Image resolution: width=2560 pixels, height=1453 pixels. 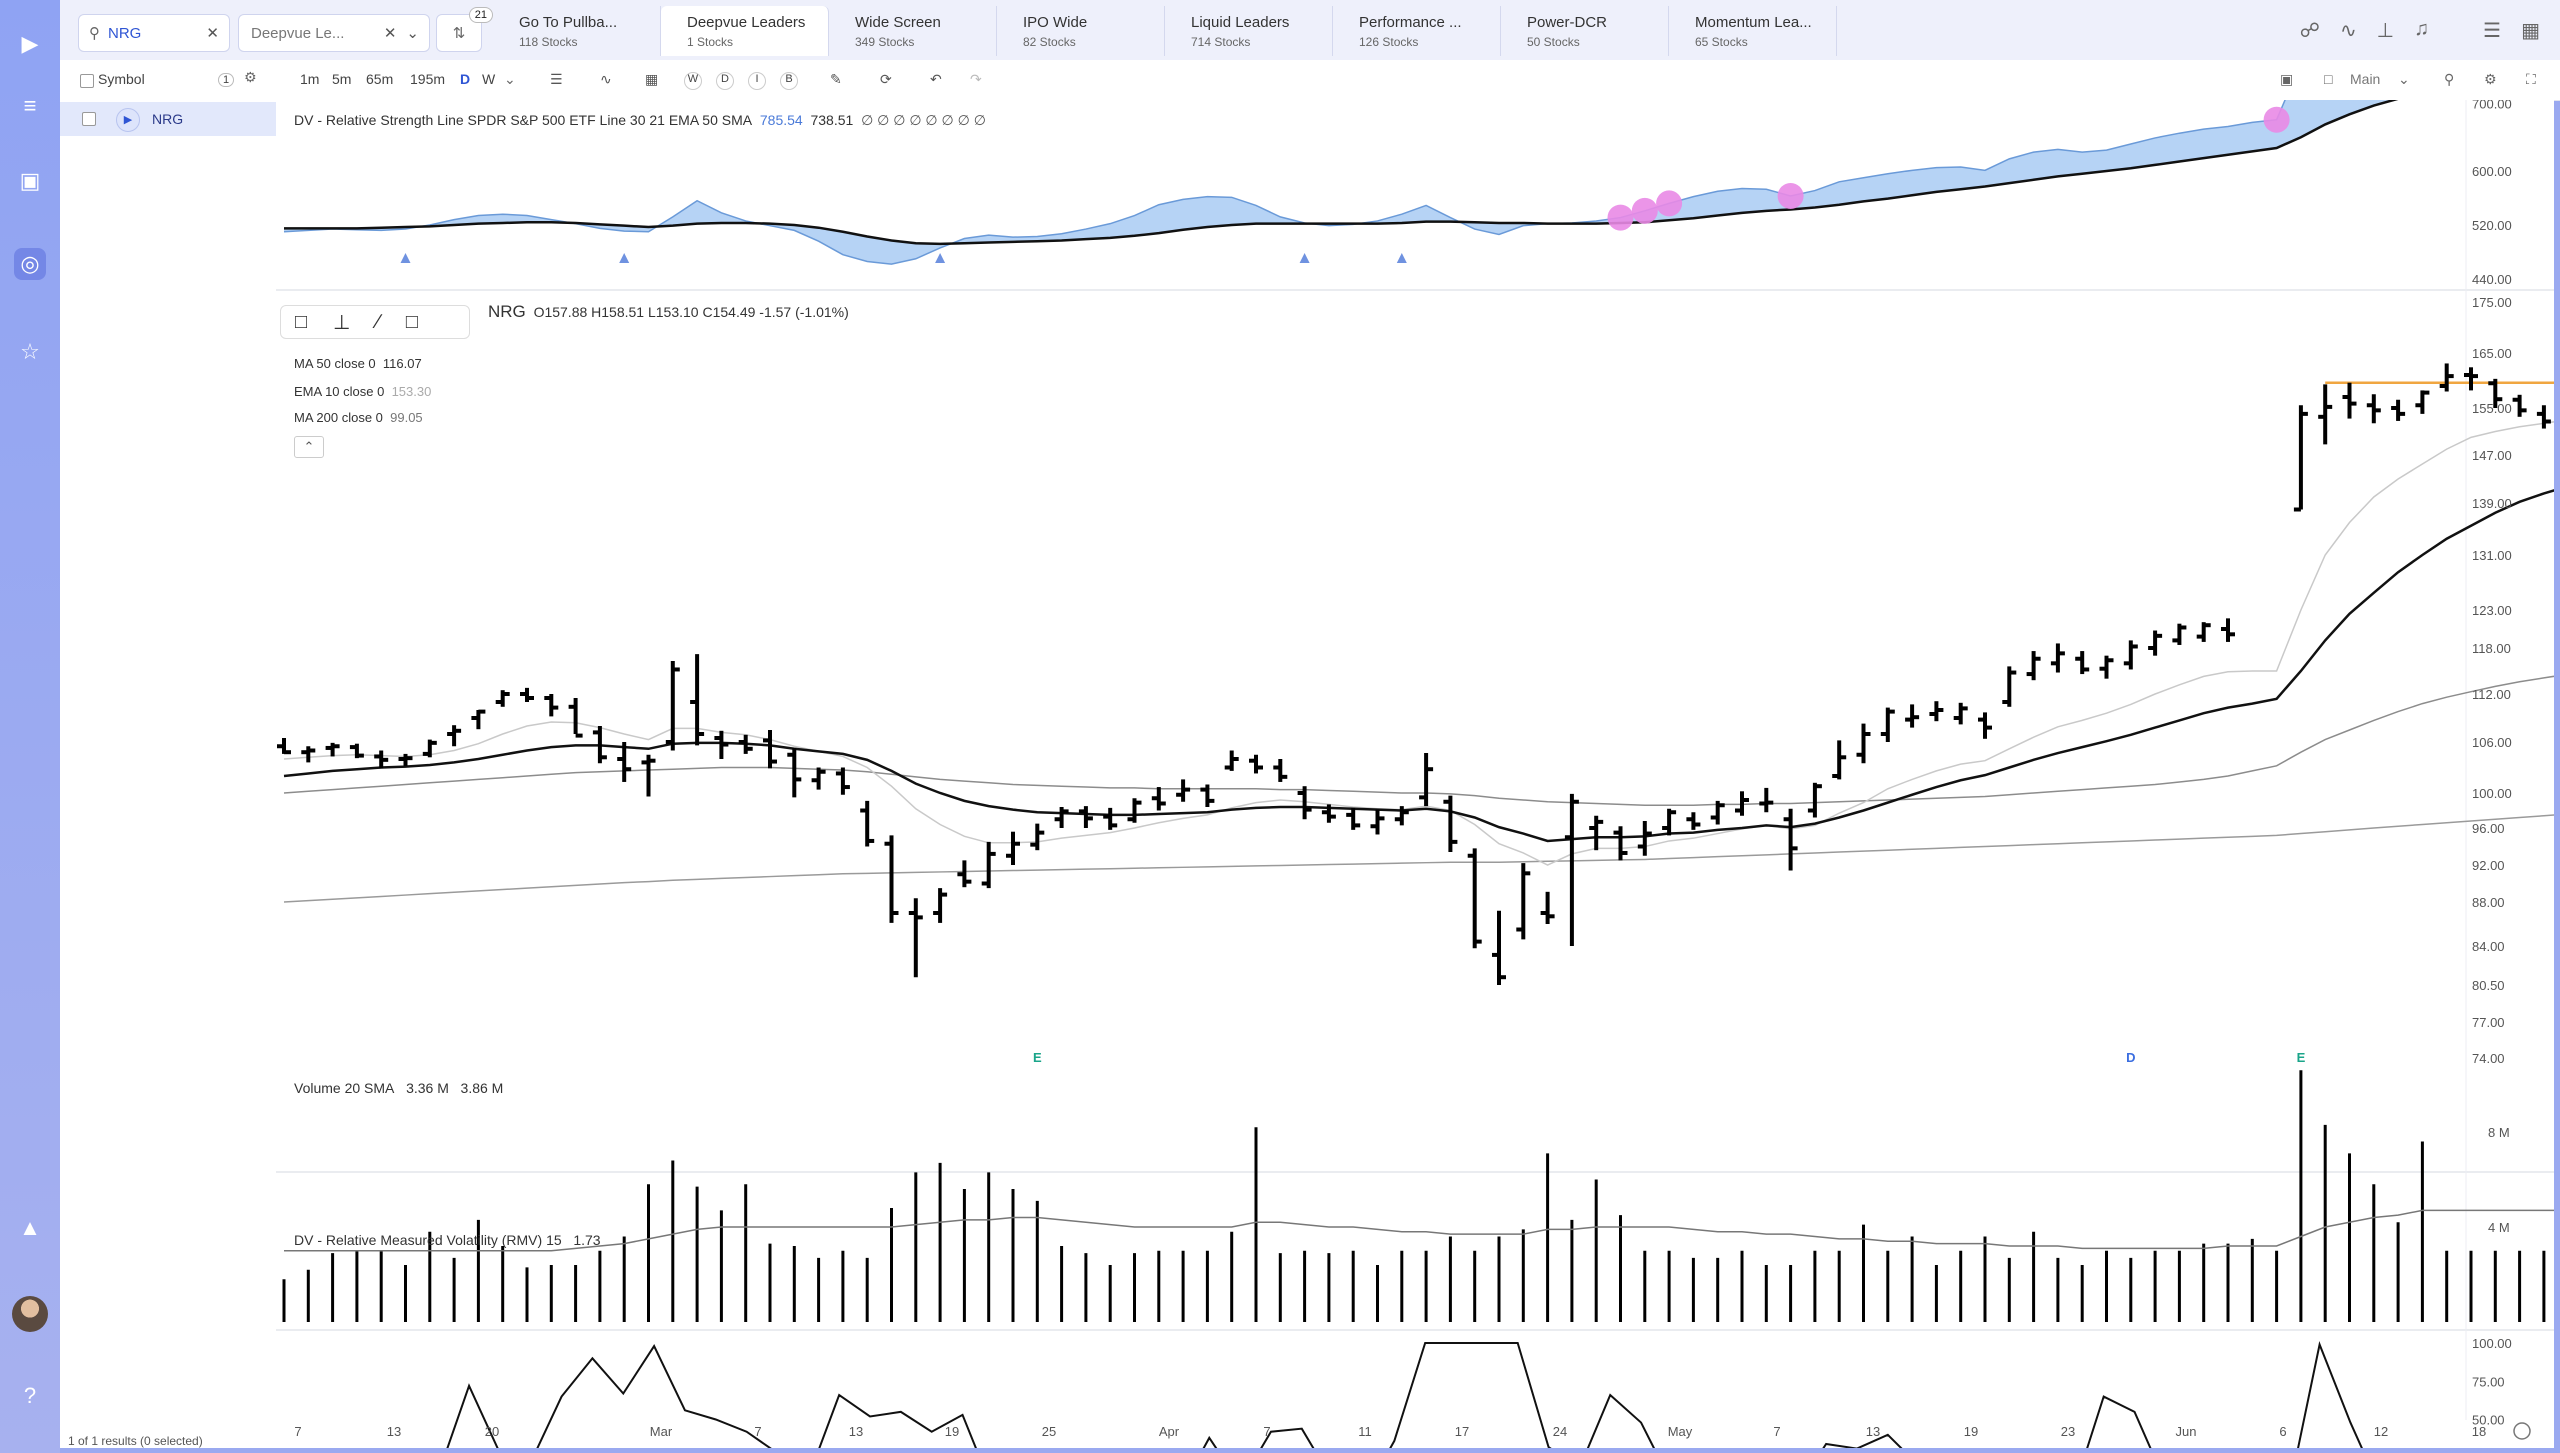 What do you see at coordinates (30, 1227) in the screenshot?
I see `graduation-cap-icon: ▲` at bounding box center [30, 1227].